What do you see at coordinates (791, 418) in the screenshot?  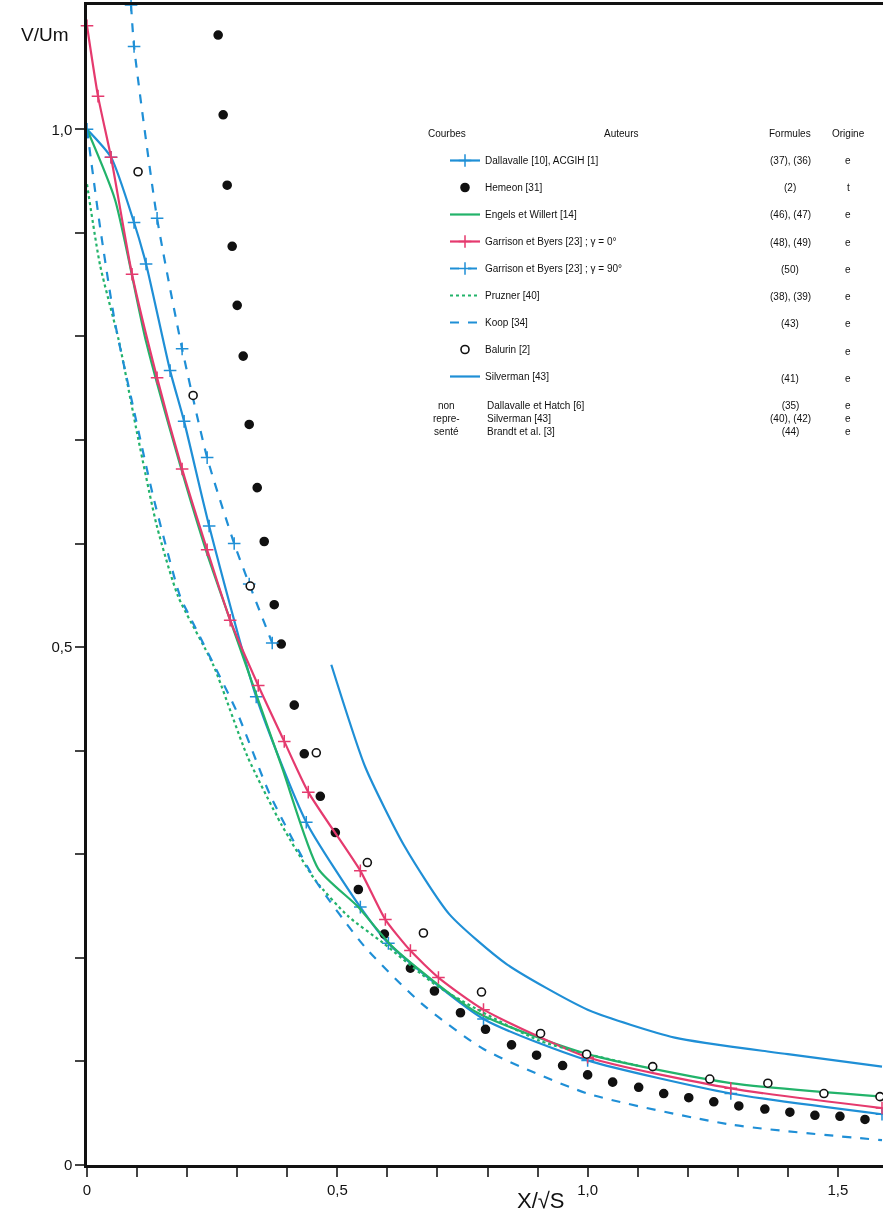 I see `annotation: (35) (40), (42) (44)` at bounding box center [791, 418].